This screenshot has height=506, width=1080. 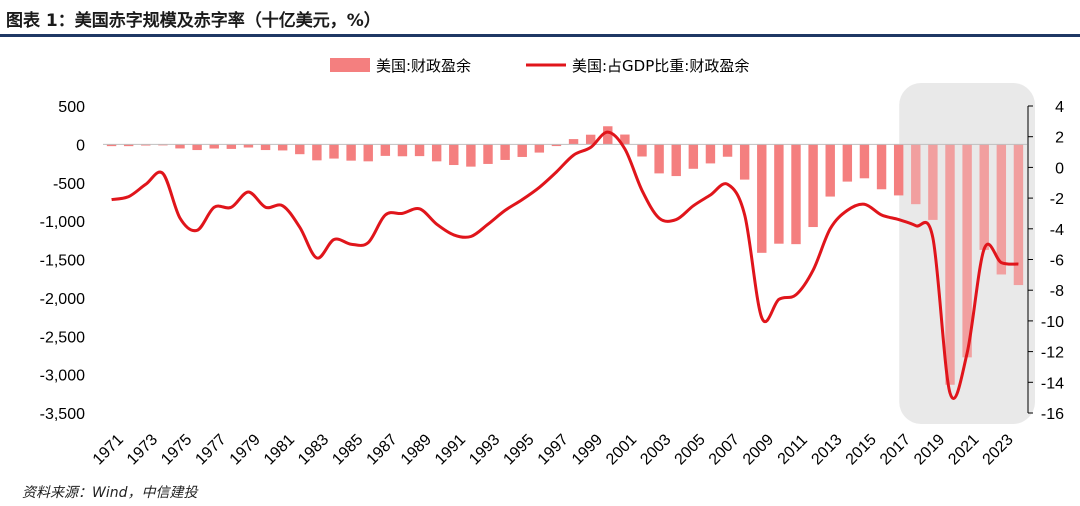 I want to click on x-tick-label: 2021, so click(x=963, y=449).